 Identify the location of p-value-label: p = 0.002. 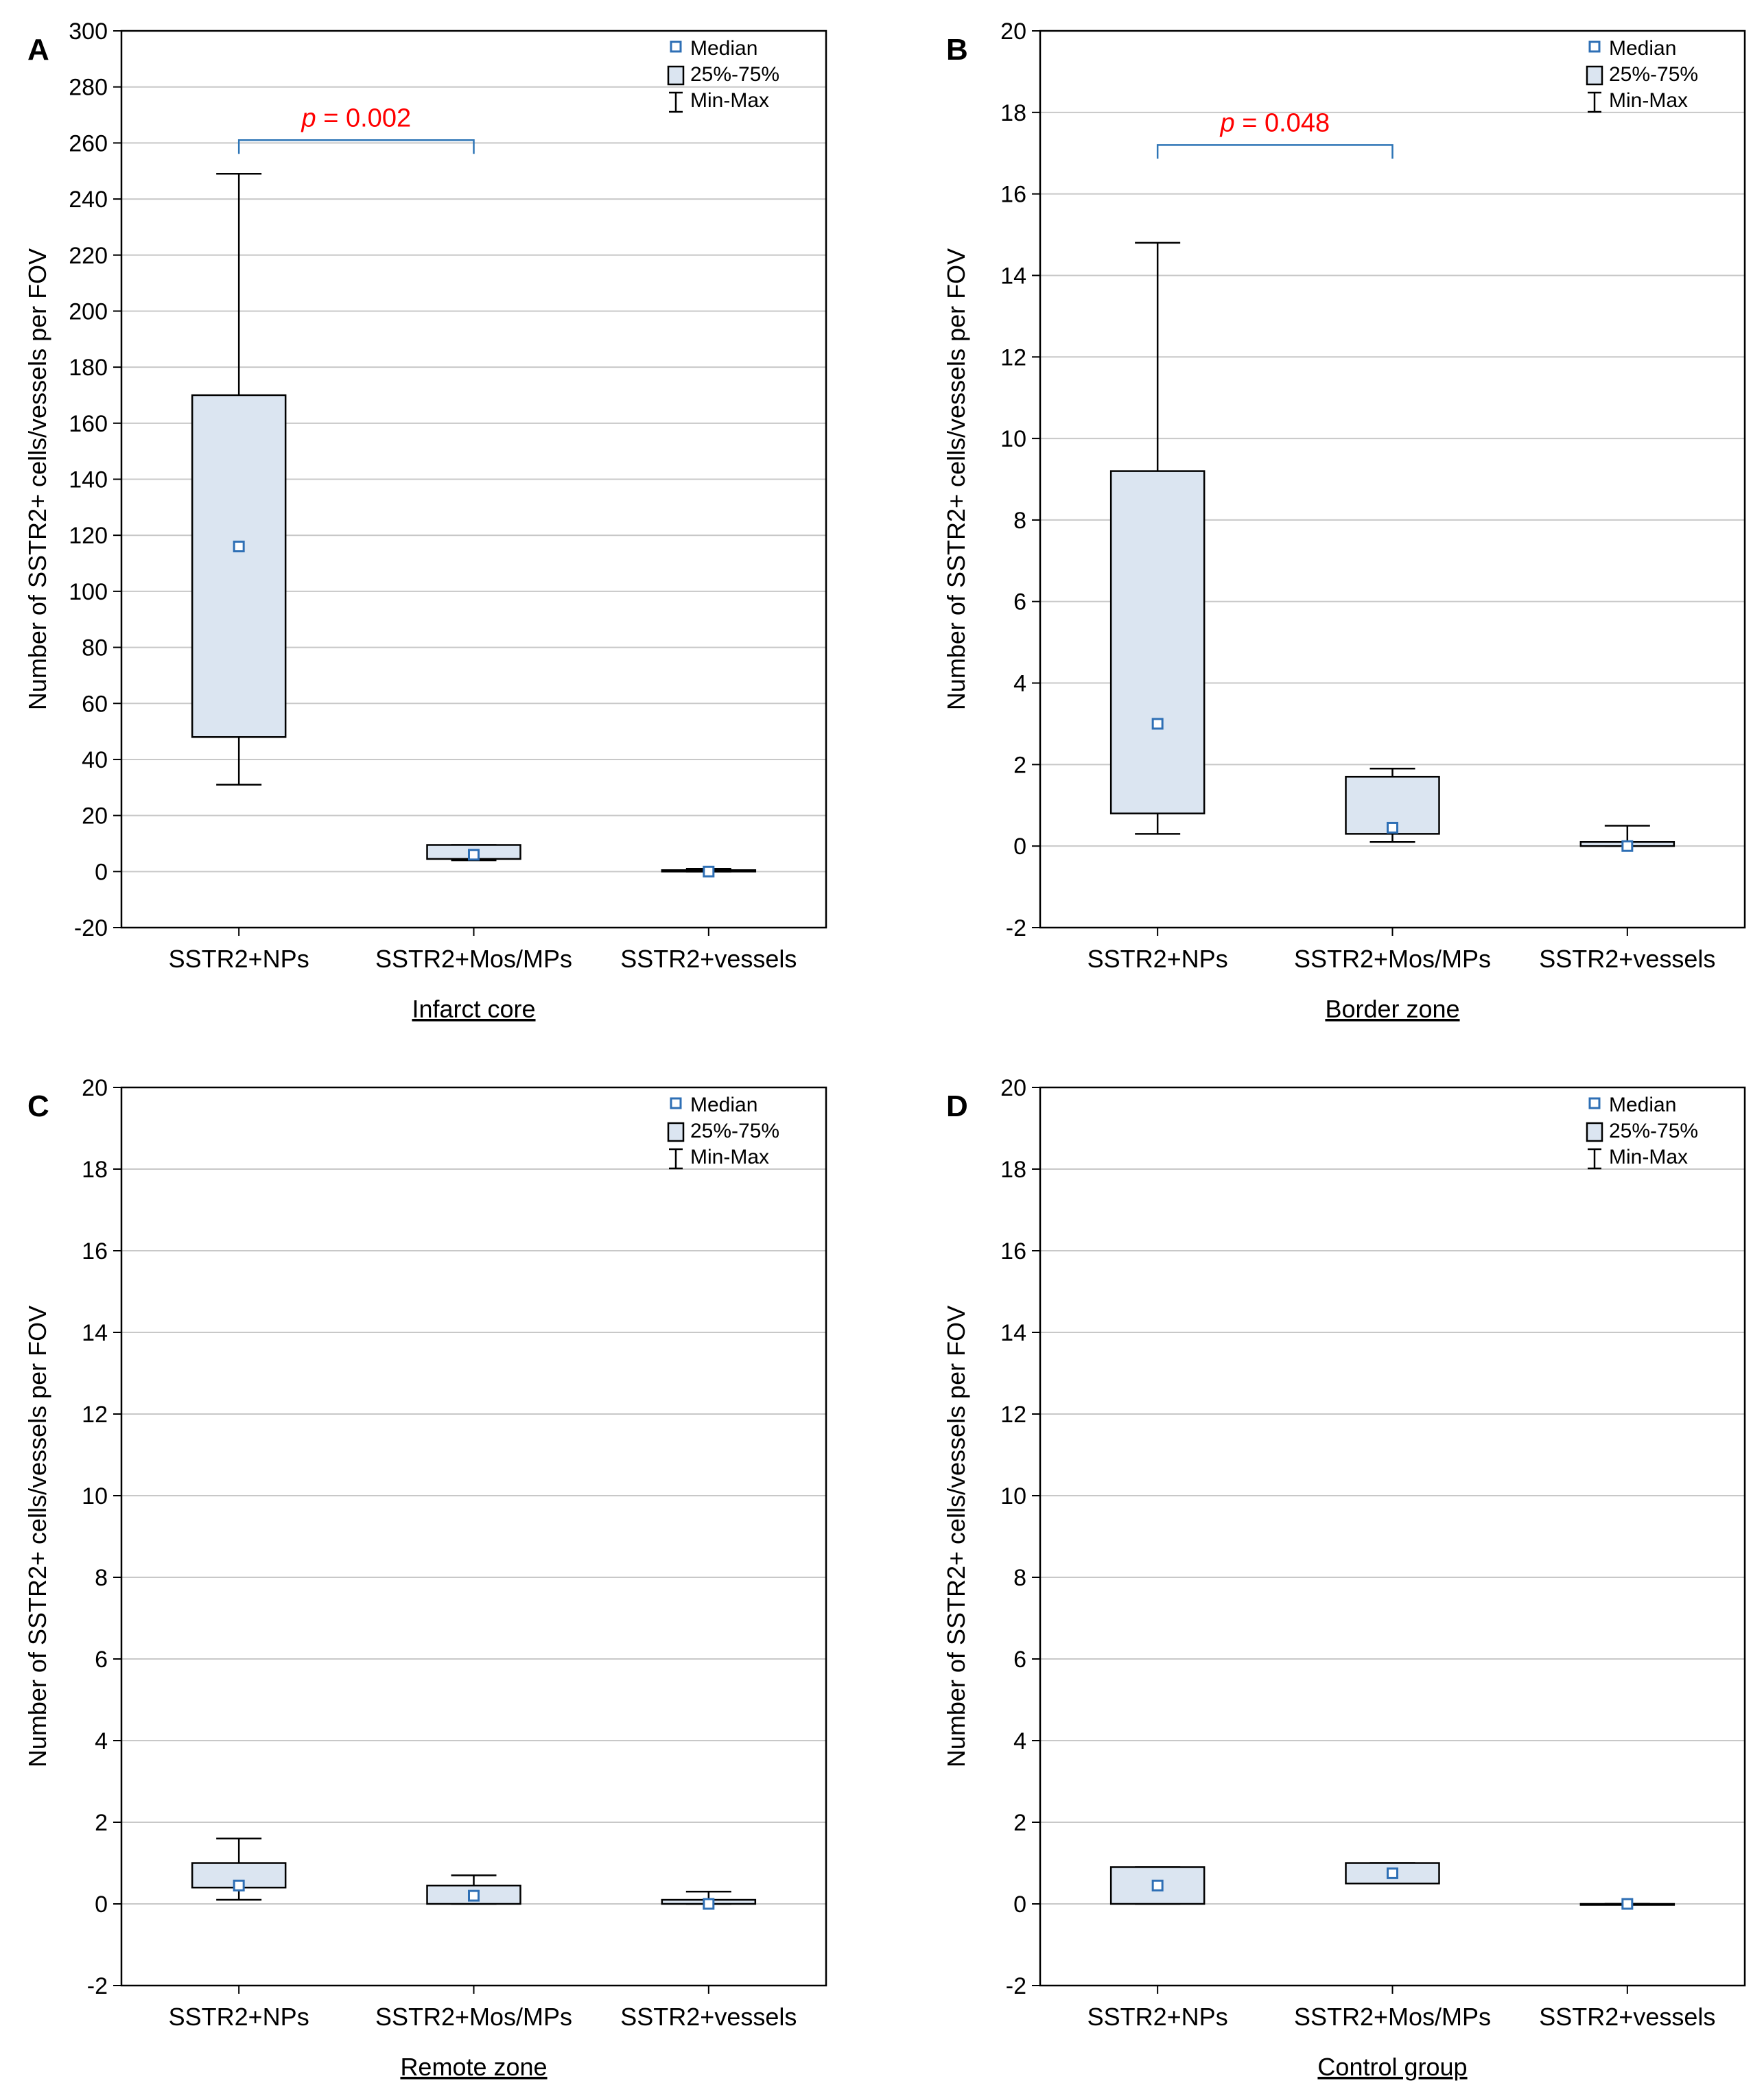
(356, 118).